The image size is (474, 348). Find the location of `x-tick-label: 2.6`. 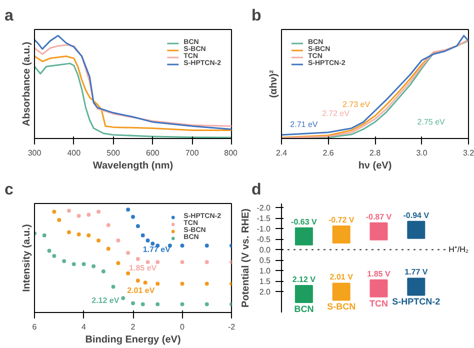

x-tick-label: 2.6 is located at coordinates (328, 153).